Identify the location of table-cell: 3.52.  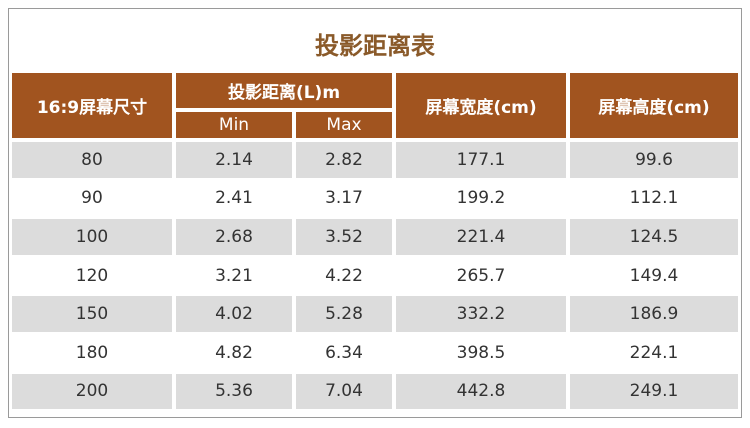
(344, 237).